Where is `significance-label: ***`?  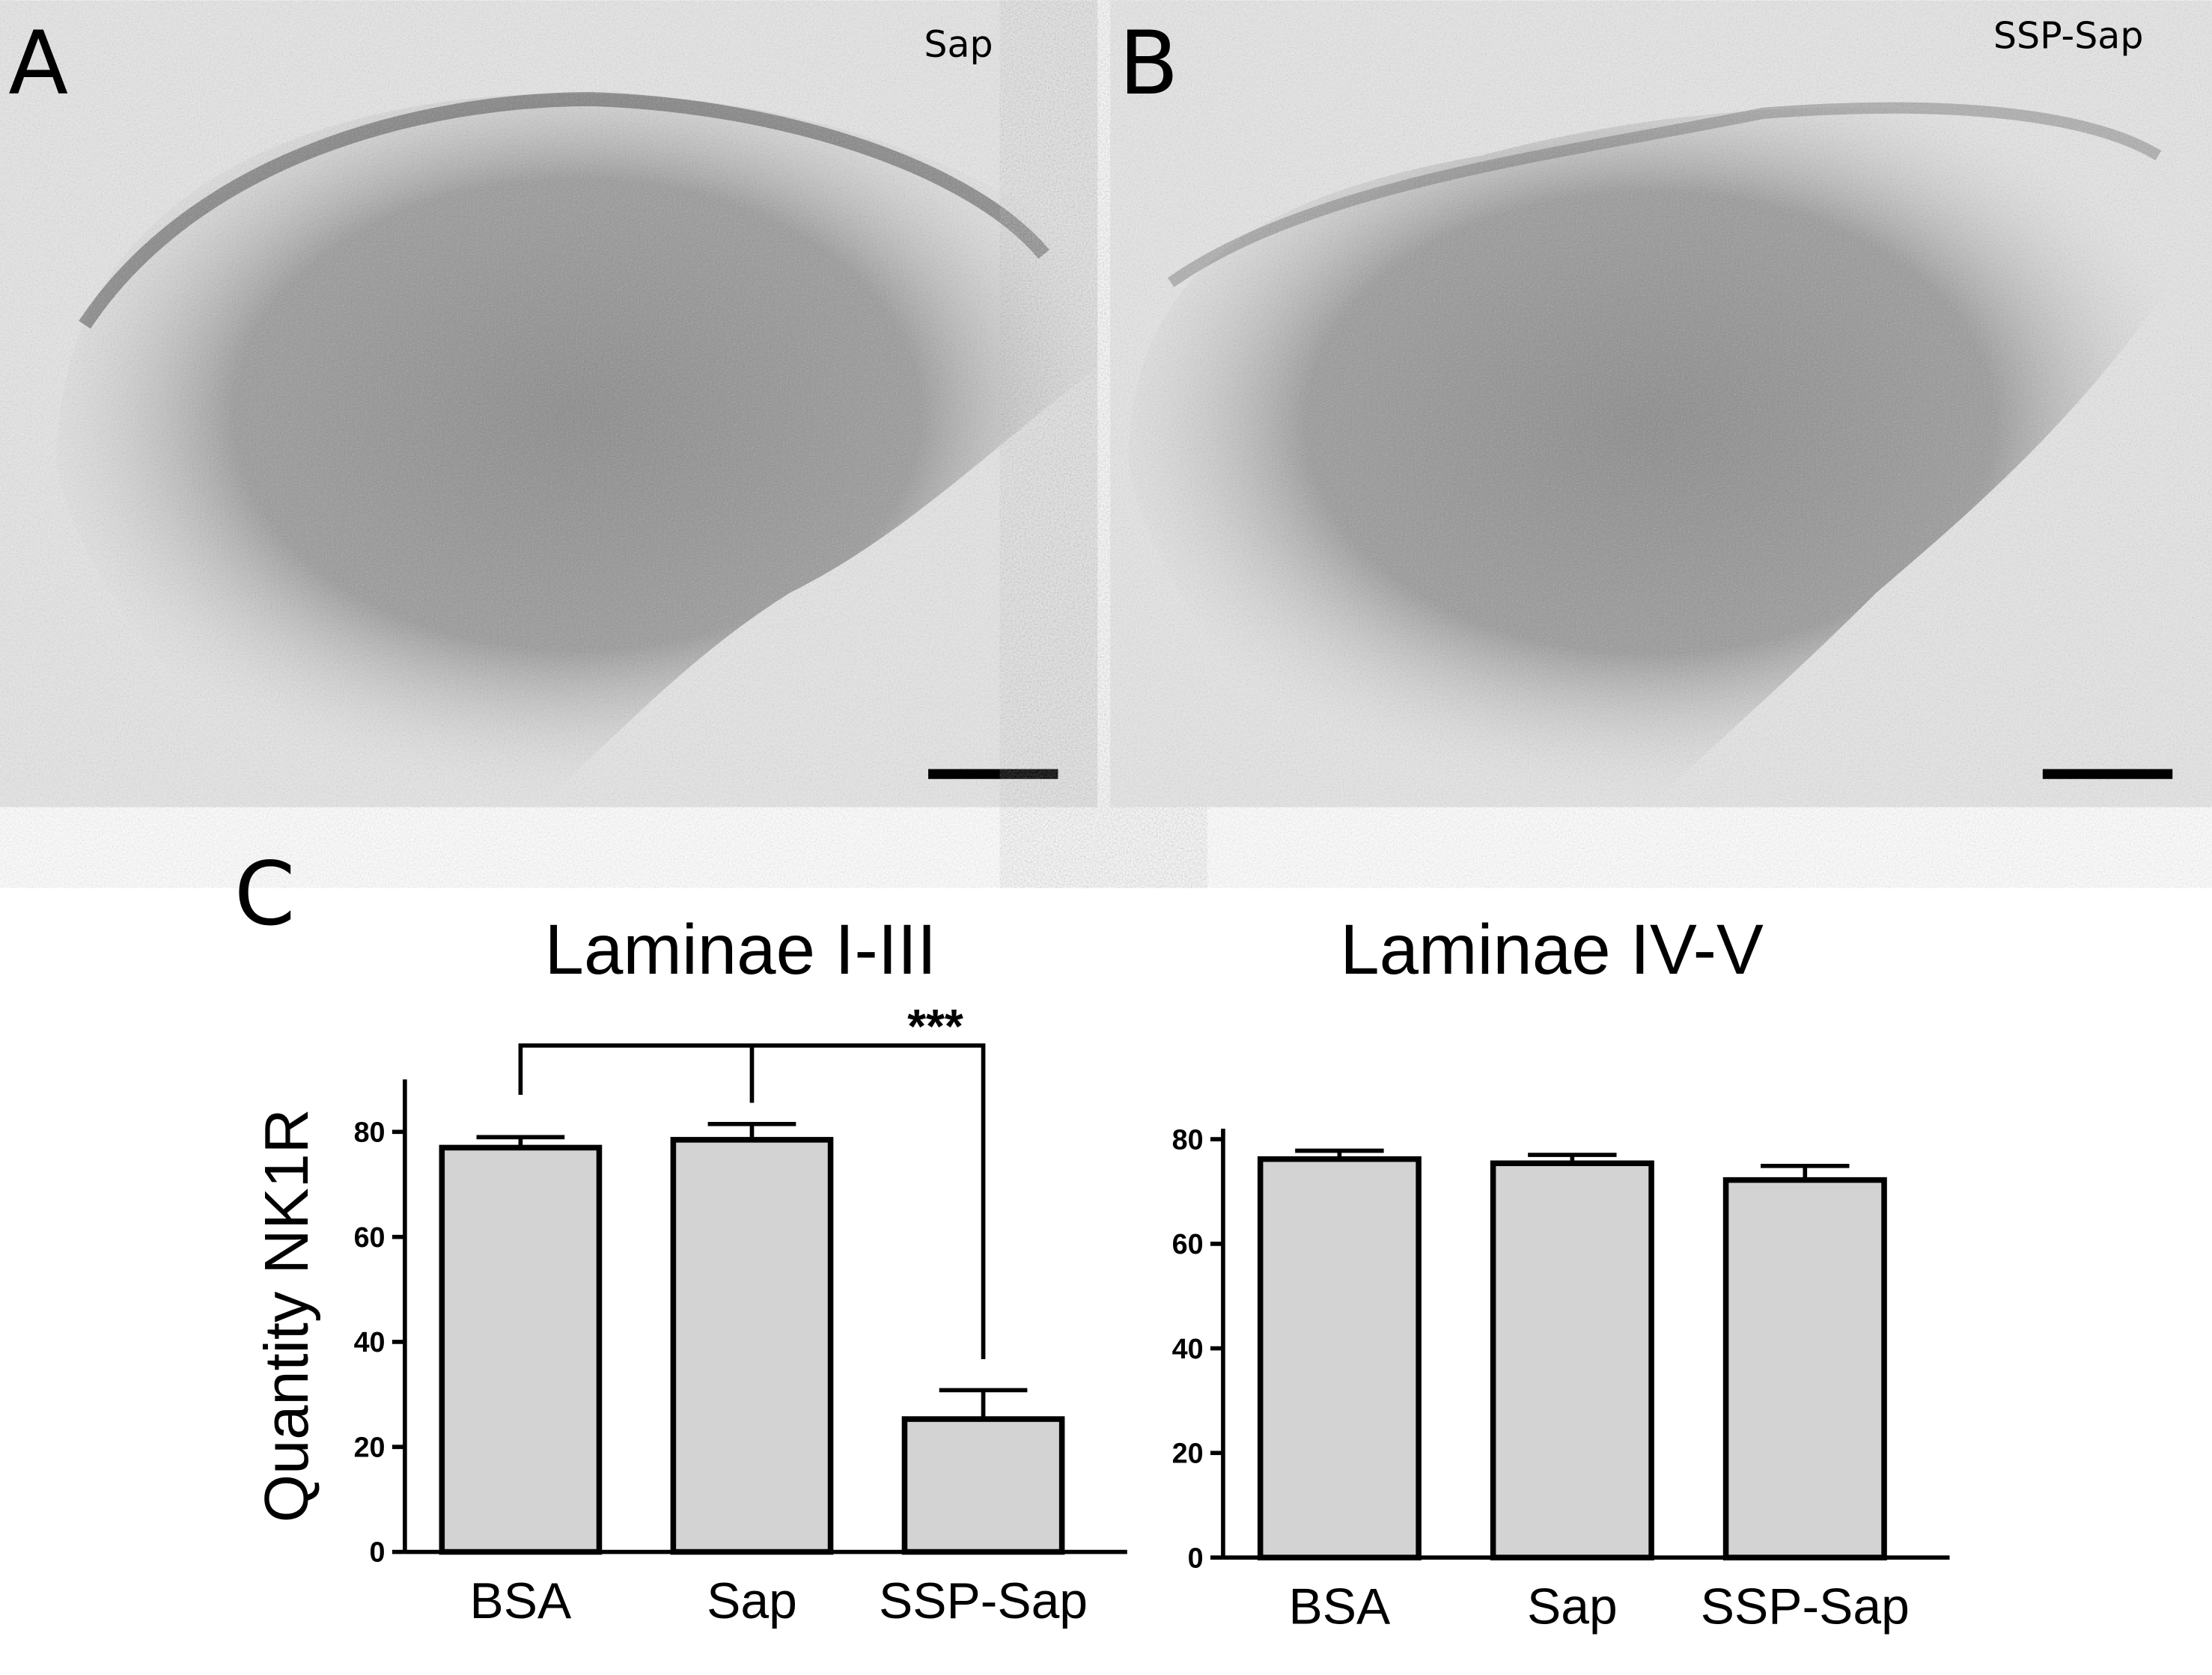 significance-label: *** is located at coordinates (935, 1026).